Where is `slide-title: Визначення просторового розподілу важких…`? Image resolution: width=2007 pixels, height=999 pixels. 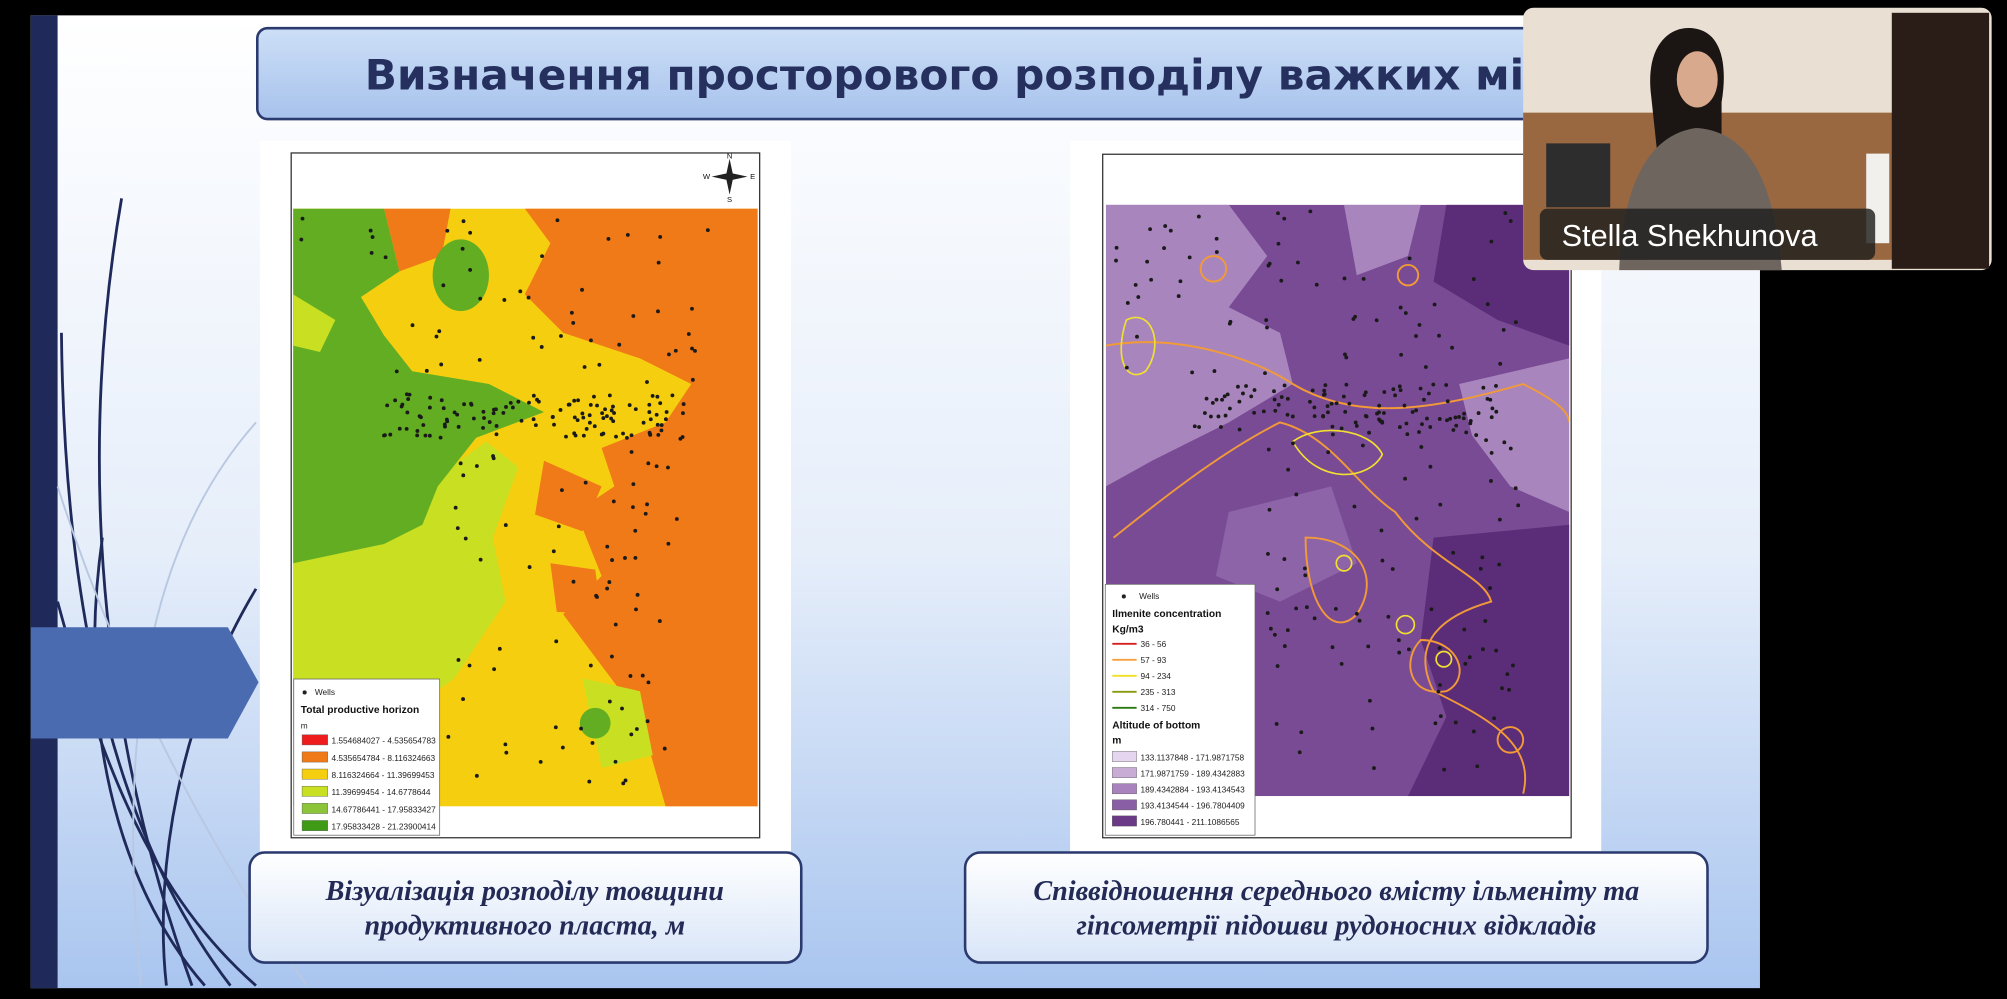
slide-title: Визначення просторового розподілу важких… is located at coordinates (1018, 75).